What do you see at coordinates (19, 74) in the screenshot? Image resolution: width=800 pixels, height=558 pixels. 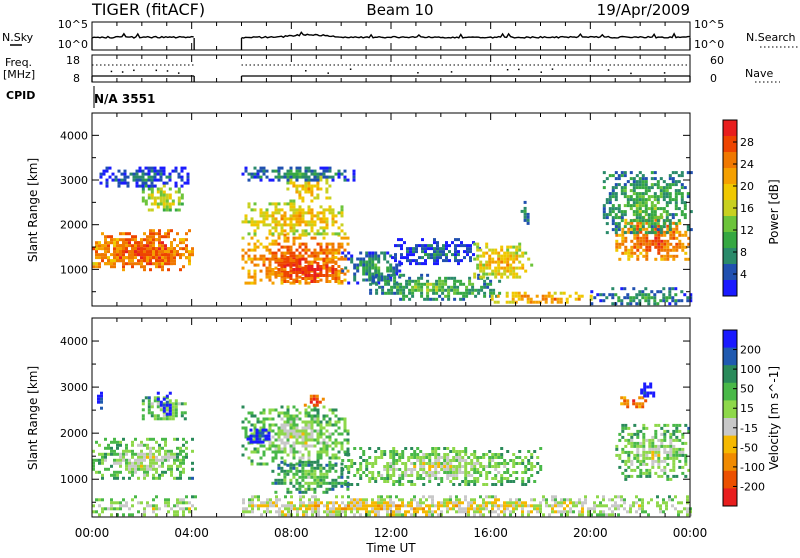 I see `freq-label-bottom: [MHz]` at bounding box center [19, 74].